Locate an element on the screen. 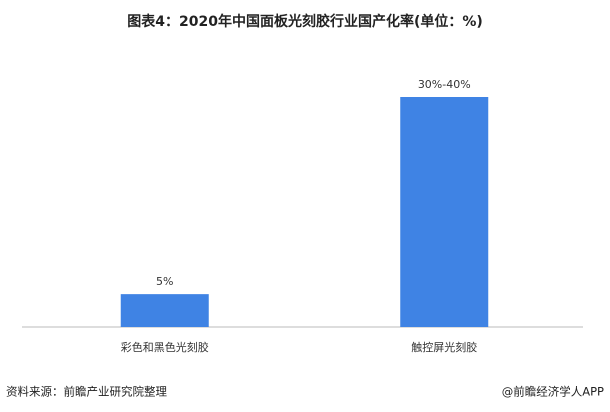  value-label: 5% is located at coordinates (164, 281).